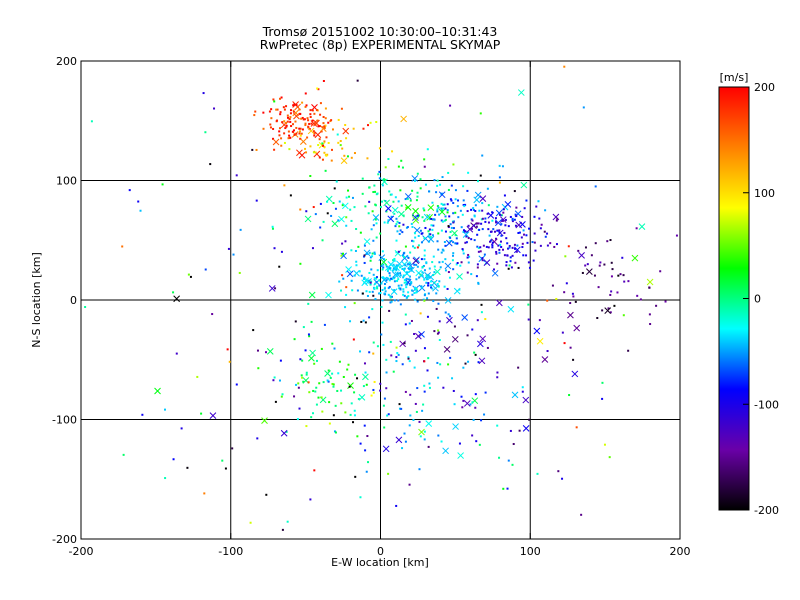 This screenshot has width=800, height=600. I want to click on y-tick-label: -100, so click(64, 420).